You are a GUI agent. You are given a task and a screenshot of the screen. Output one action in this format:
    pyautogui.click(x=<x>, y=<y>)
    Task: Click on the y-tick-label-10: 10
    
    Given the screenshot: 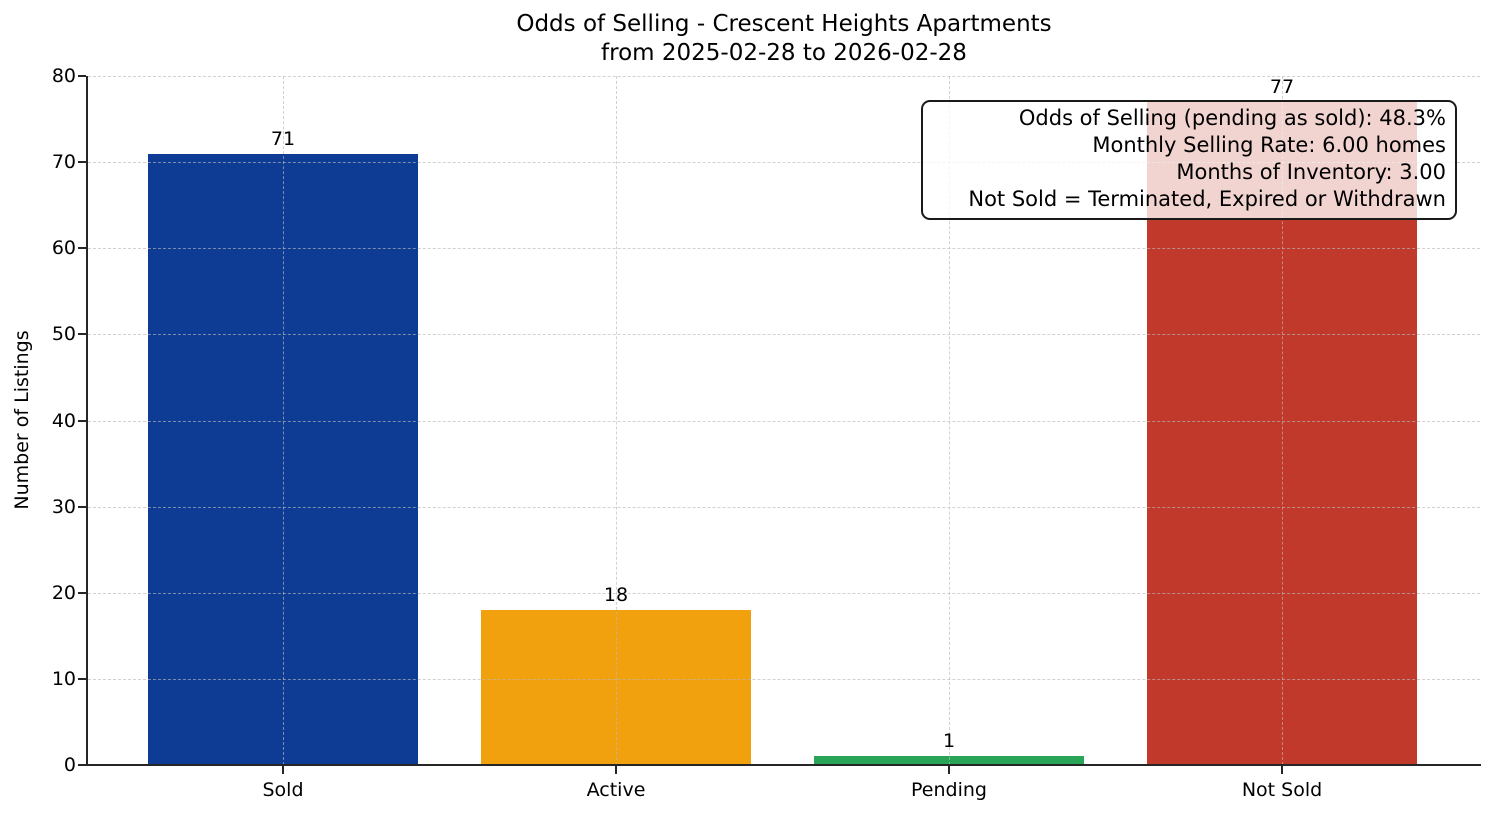 What is the action you would take?
    pyautogui.click(x=63, y=678)
    